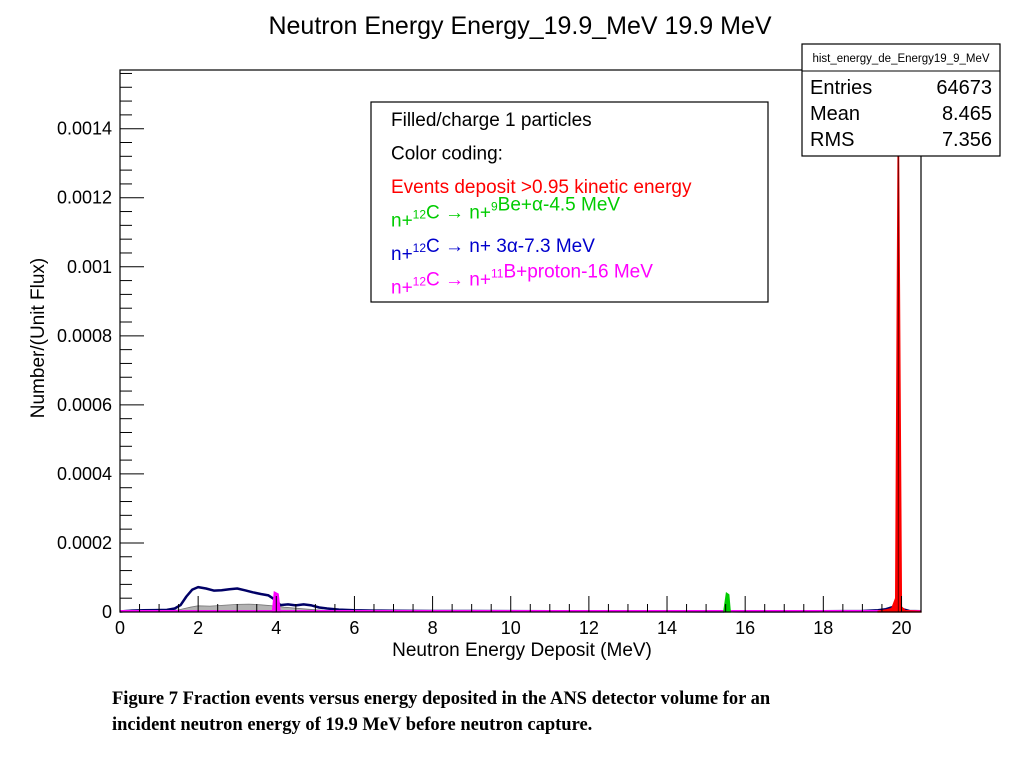 This screenshot has width=1024, height=768. I want to click on series-full-deposit-peak, so click(899, 357).